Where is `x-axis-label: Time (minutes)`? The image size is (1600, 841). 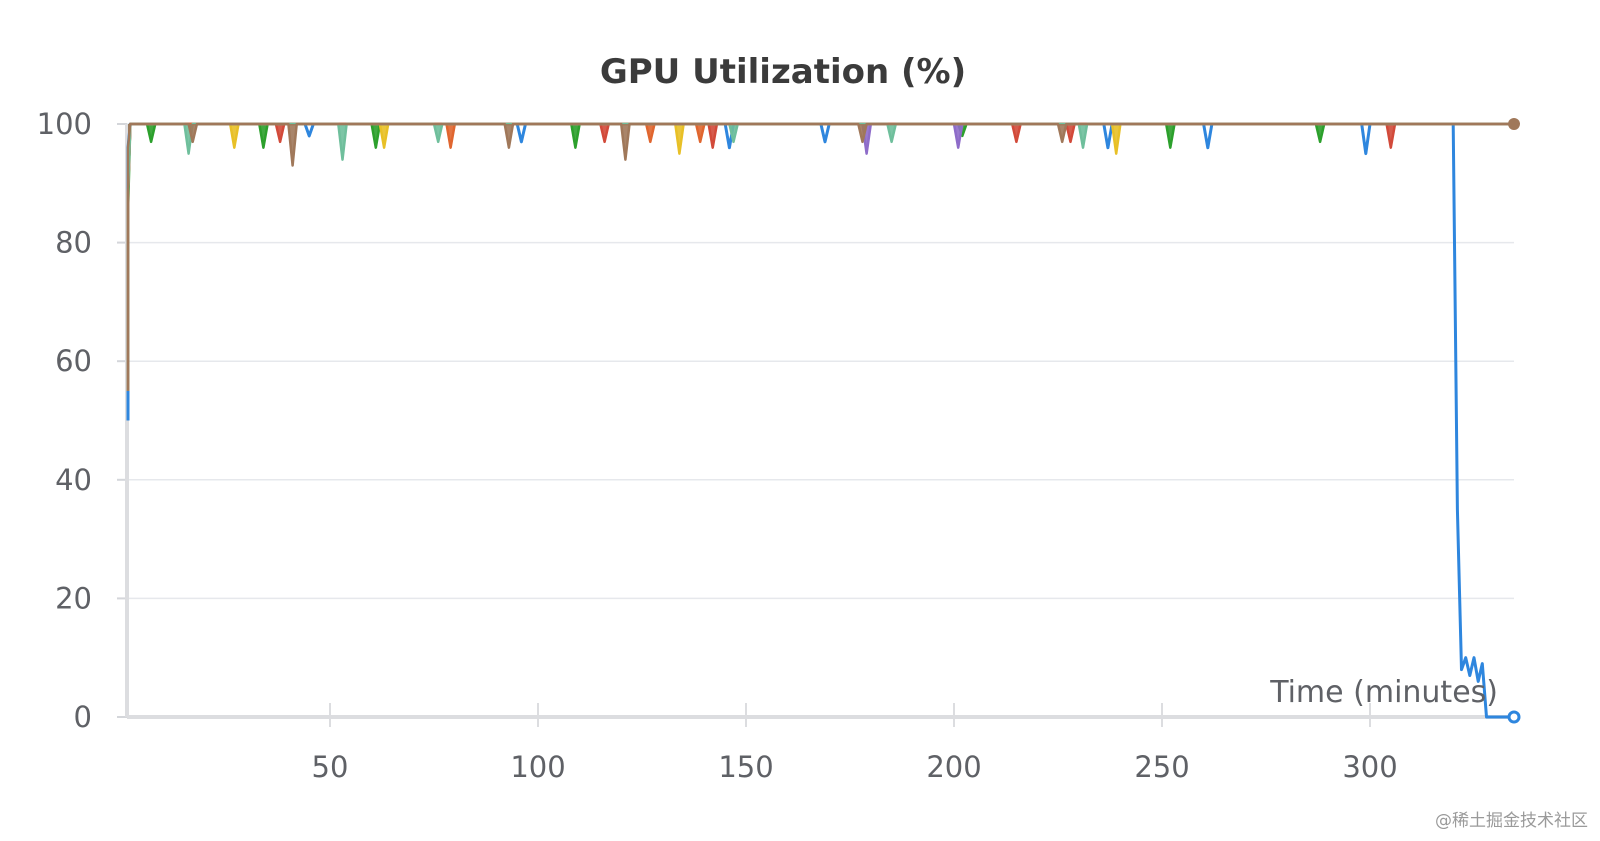
x-axis-label: Time (minutes) is located at coordinates (1383, 692).